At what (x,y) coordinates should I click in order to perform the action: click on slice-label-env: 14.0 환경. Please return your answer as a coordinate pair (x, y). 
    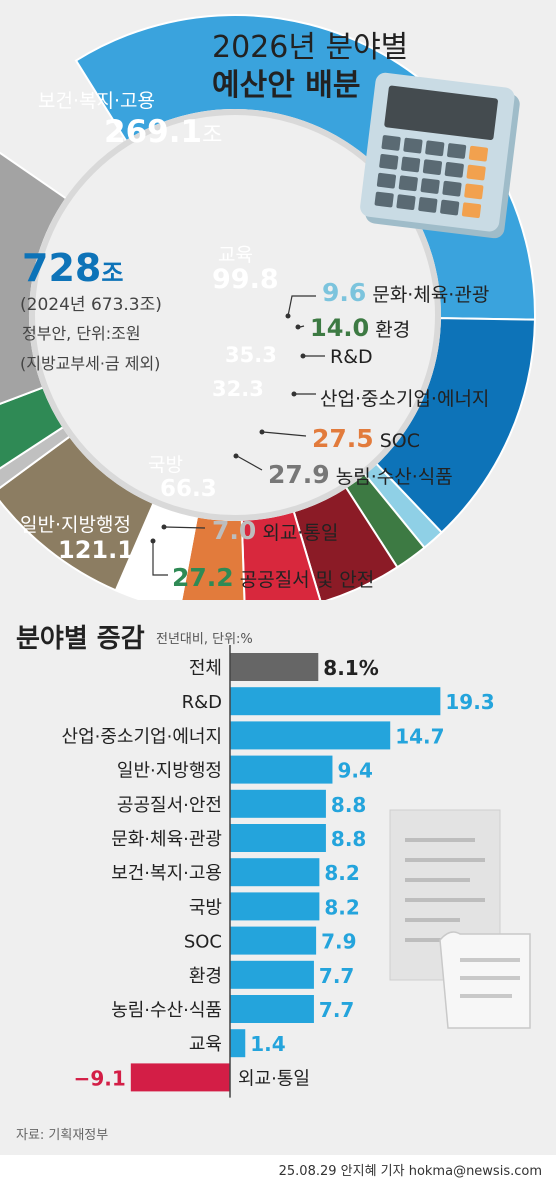
    Looking at the image, I should click on (360, 328).